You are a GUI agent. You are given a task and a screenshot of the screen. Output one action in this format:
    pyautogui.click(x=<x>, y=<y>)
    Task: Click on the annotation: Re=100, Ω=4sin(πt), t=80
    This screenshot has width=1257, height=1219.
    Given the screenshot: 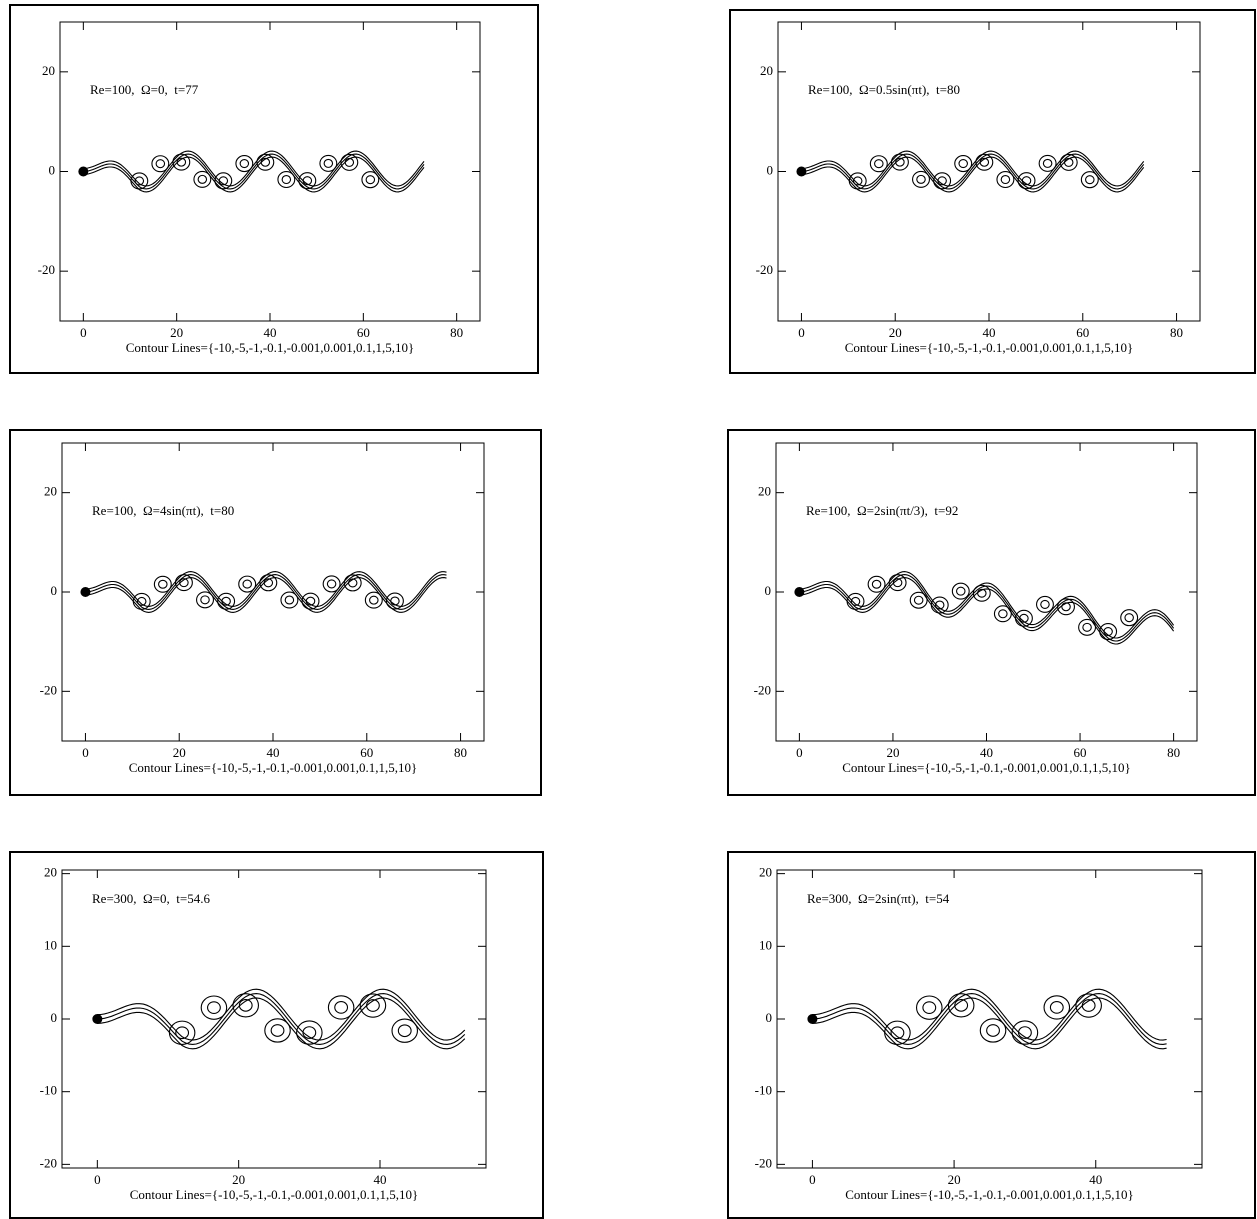 What is the action you would take?
    pyautogui.click(x=163, y=510)
    